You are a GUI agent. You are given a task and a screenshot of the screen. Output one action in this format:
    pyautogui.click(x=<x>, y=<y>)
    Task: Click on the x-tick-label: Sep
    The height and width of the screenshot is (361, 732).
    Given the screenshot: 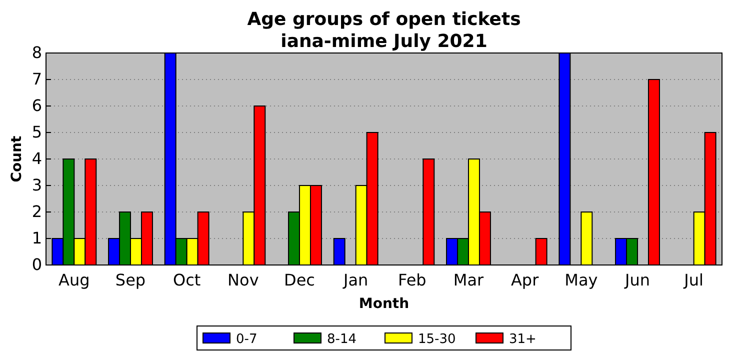 What is the action you would take?
    pyautogui.click(x=130, y=280)
    